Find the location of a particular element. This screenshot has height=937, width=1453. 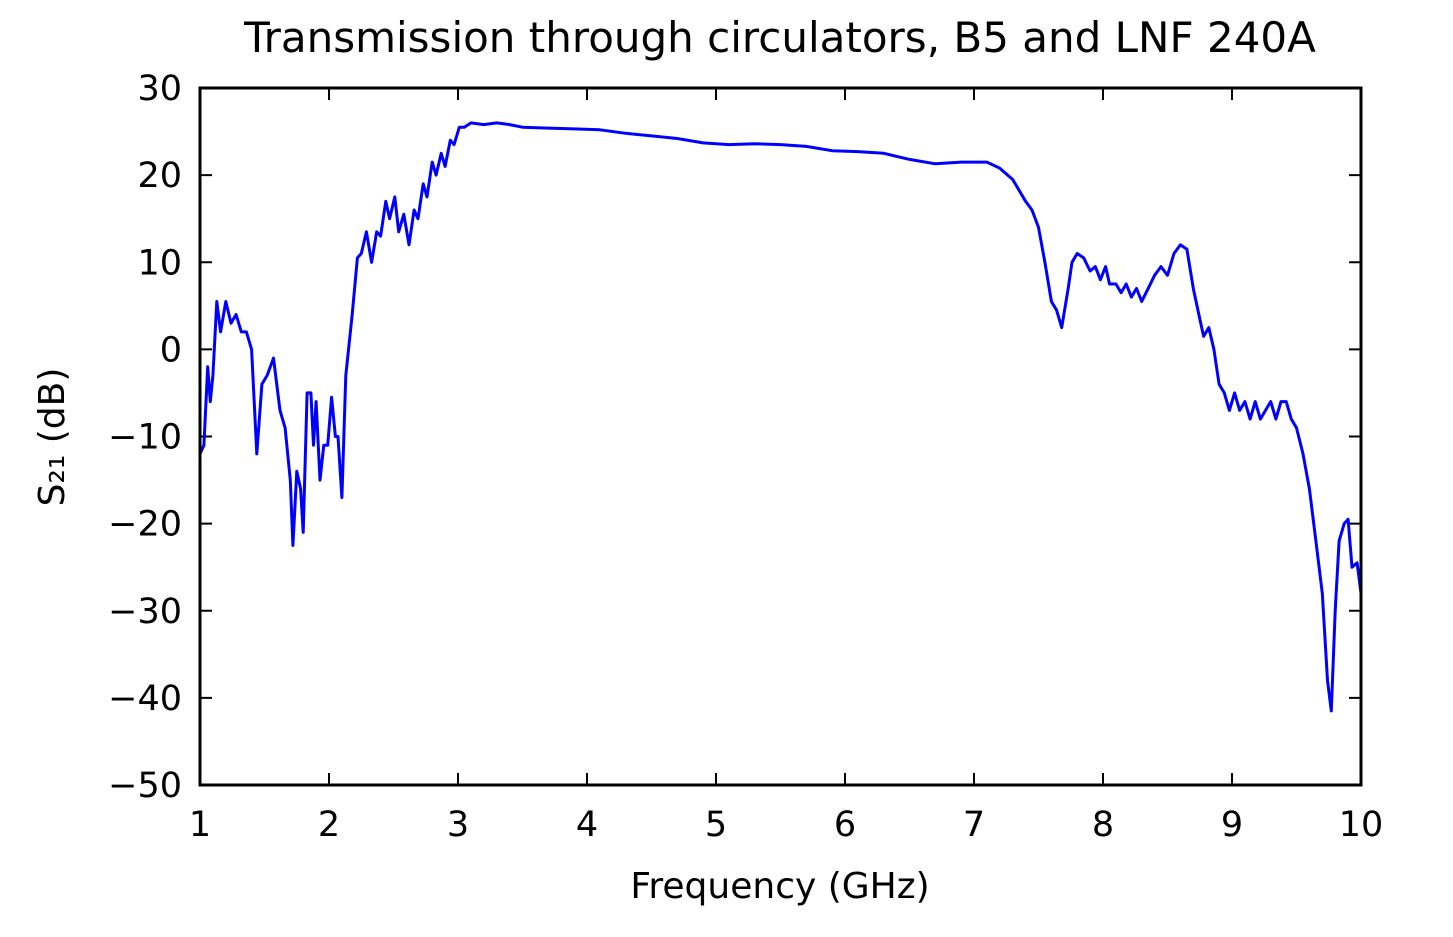

x-tick-label: 5 is located at coordinates (716, 825).